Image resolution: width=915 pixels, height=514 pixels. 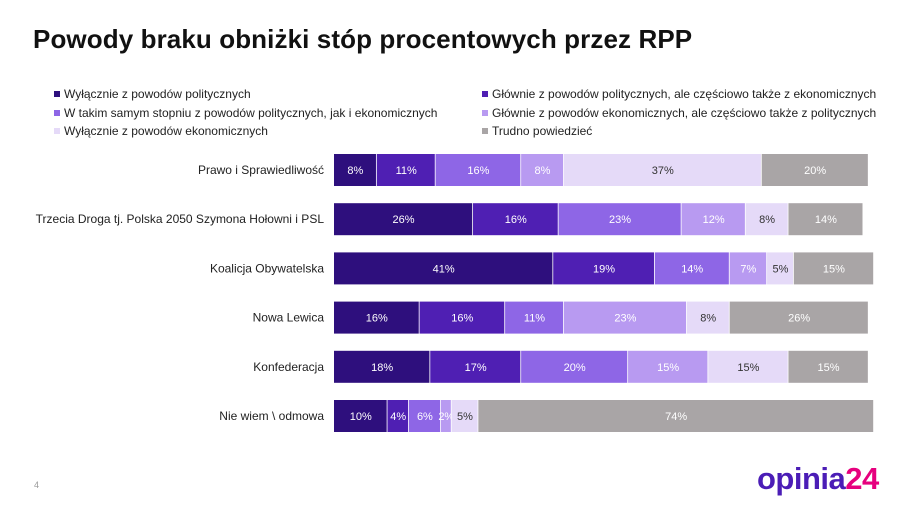 I want to click on data-label-4-4: 15%, so click(x=748, y=368).